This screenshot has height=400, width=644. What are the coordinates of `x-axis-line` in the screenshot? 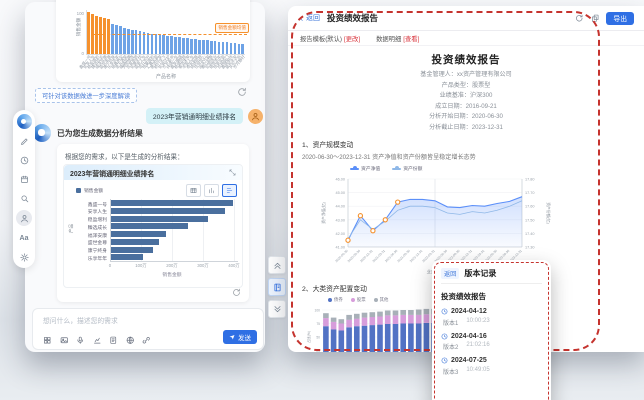 It's located at (174, 261).